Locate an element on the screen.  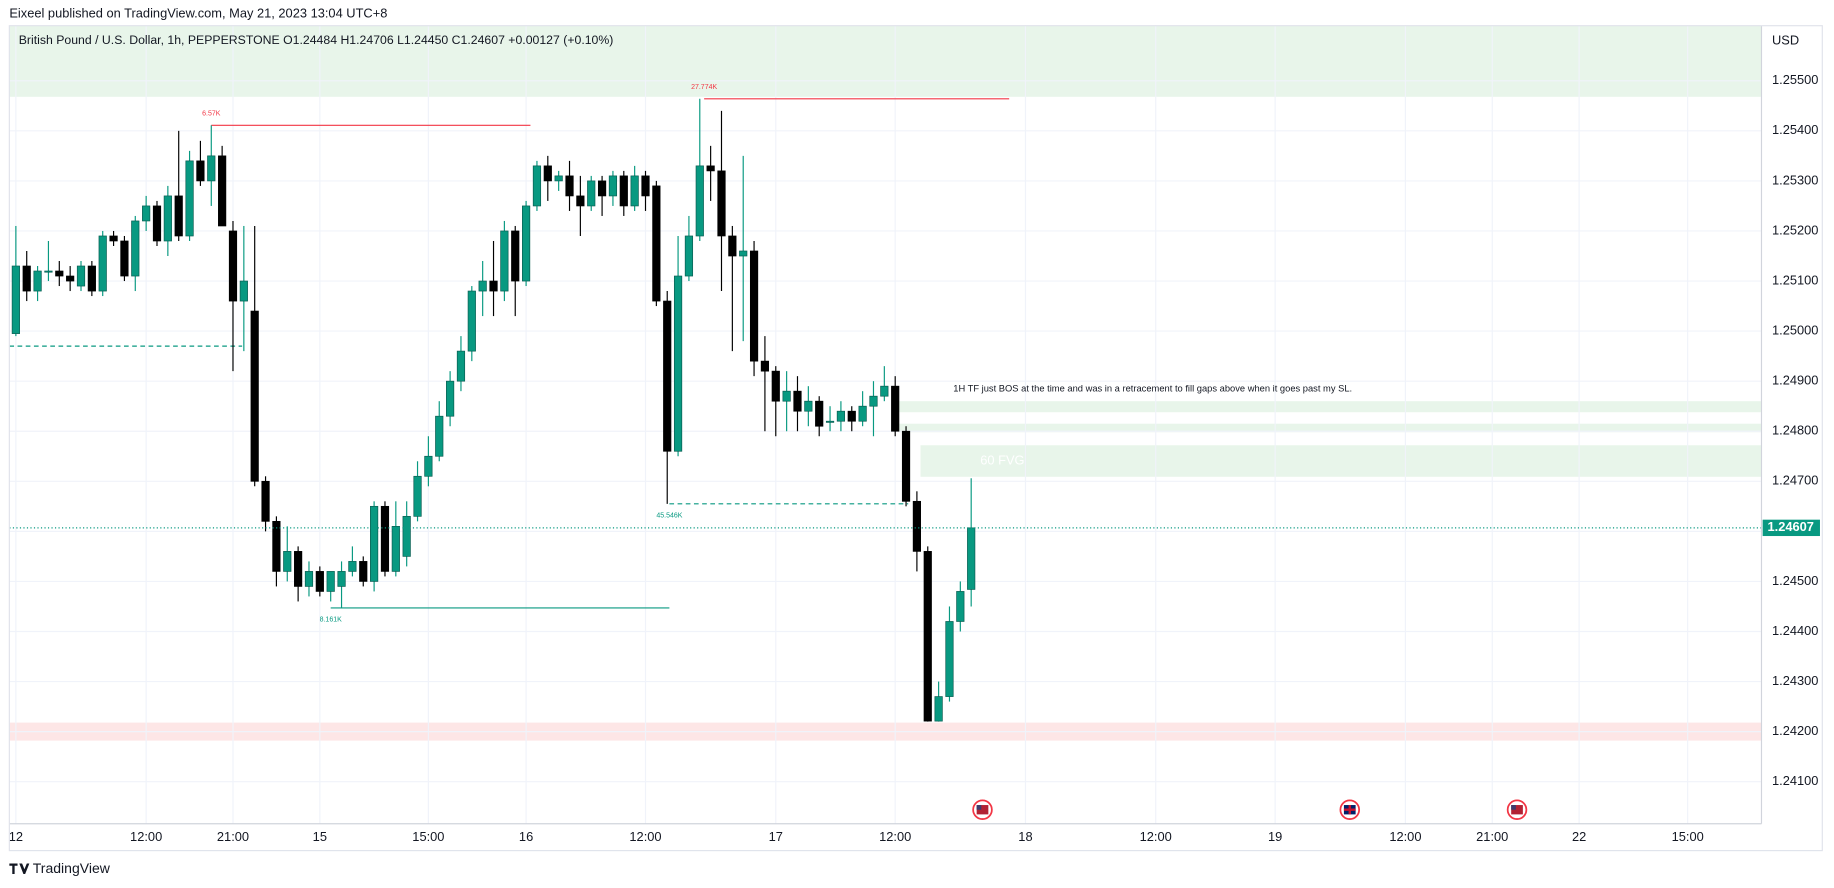
pivot-label: 6.57K is located at coordinates (211, 114).